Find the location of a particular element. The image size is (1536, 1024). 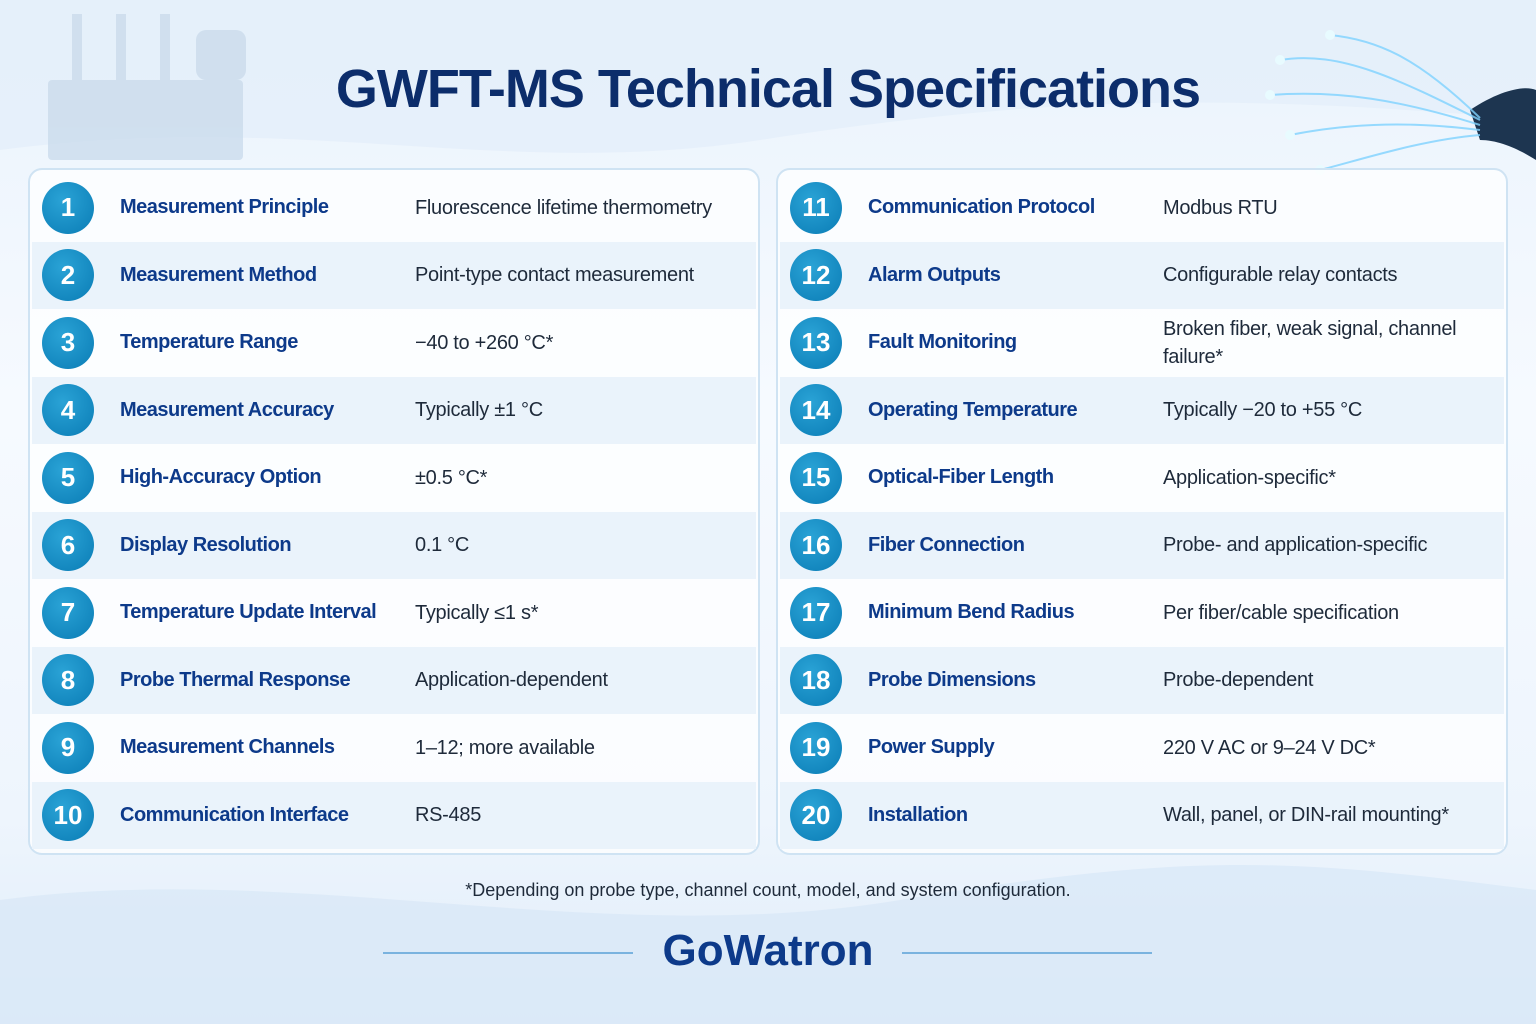

badge-cell: 11 is located at coordinates (824, 207).